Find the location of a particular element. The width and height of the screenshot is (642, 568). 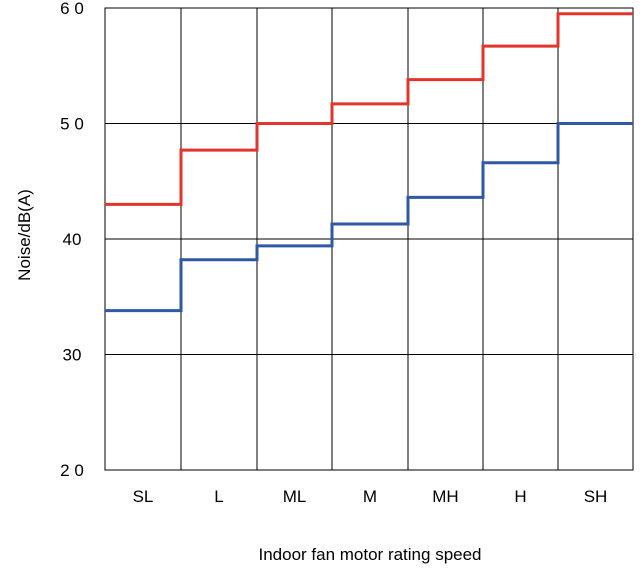

x-tick-label: SL is located at coordinates (143, 496).